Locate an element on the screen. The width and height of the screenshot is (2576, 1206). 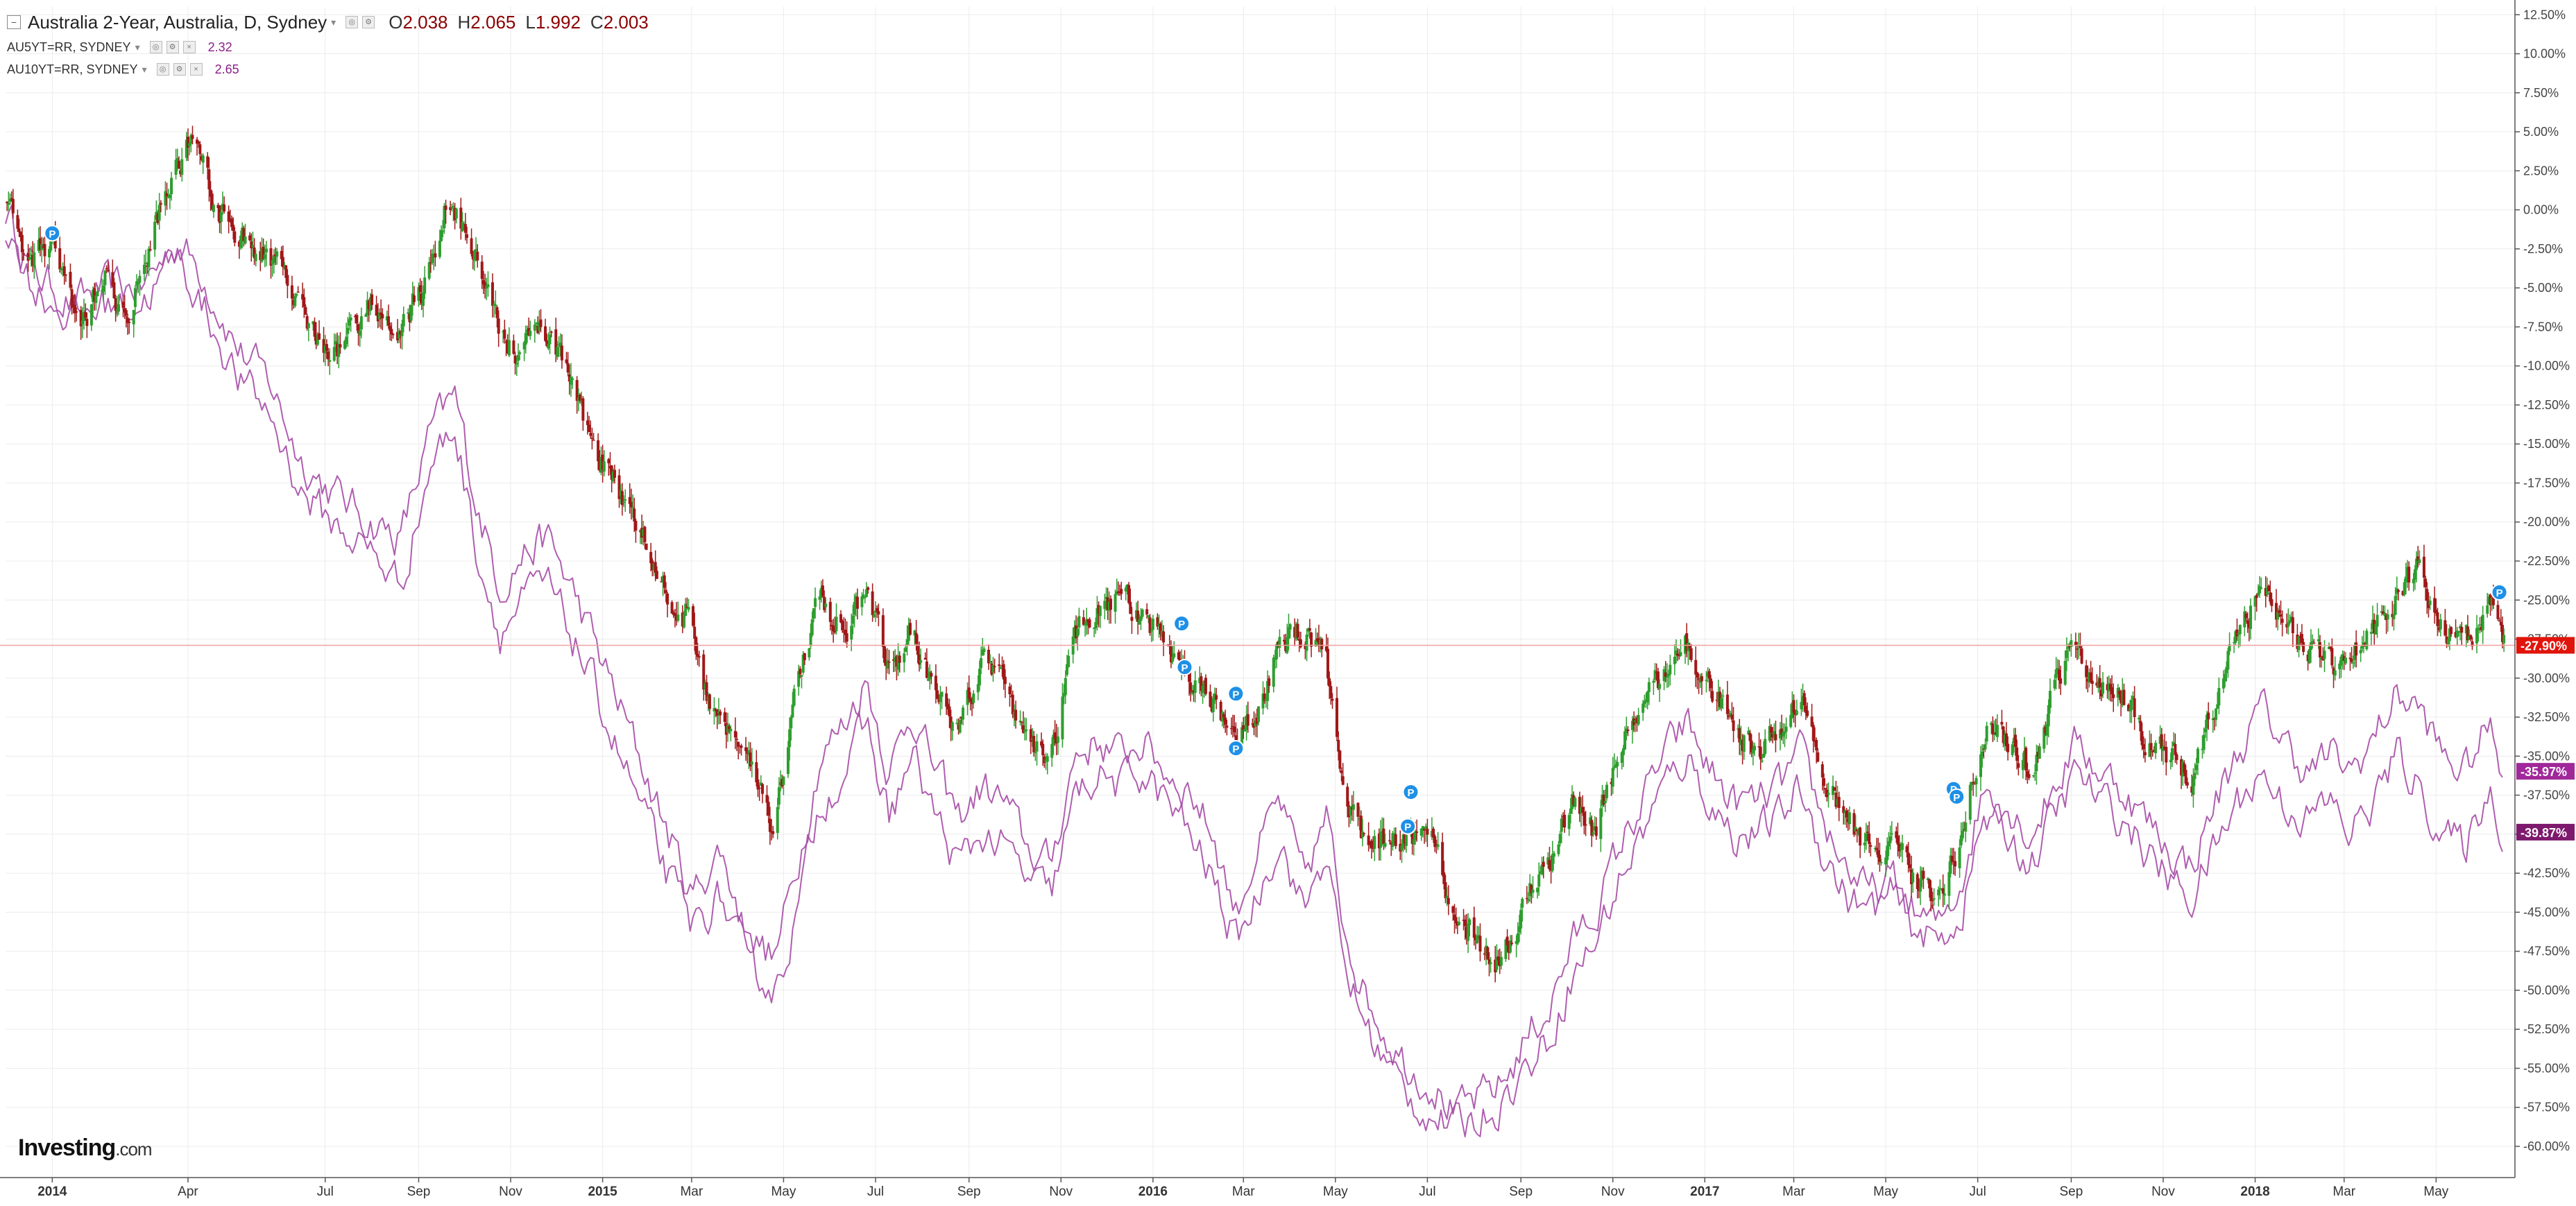
legend-compare-row-1: AU5YT=RR, SYDNEY ▾ ◎ ⚙ × 2.32 is located at coordinates (328, 47).